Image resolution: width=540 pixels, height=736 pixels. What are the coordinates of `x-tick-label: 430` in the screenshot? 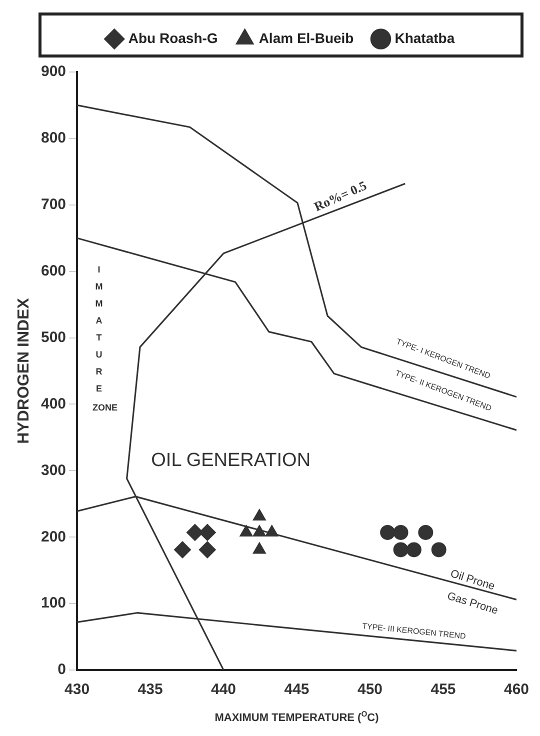 It's located at (77, 689).